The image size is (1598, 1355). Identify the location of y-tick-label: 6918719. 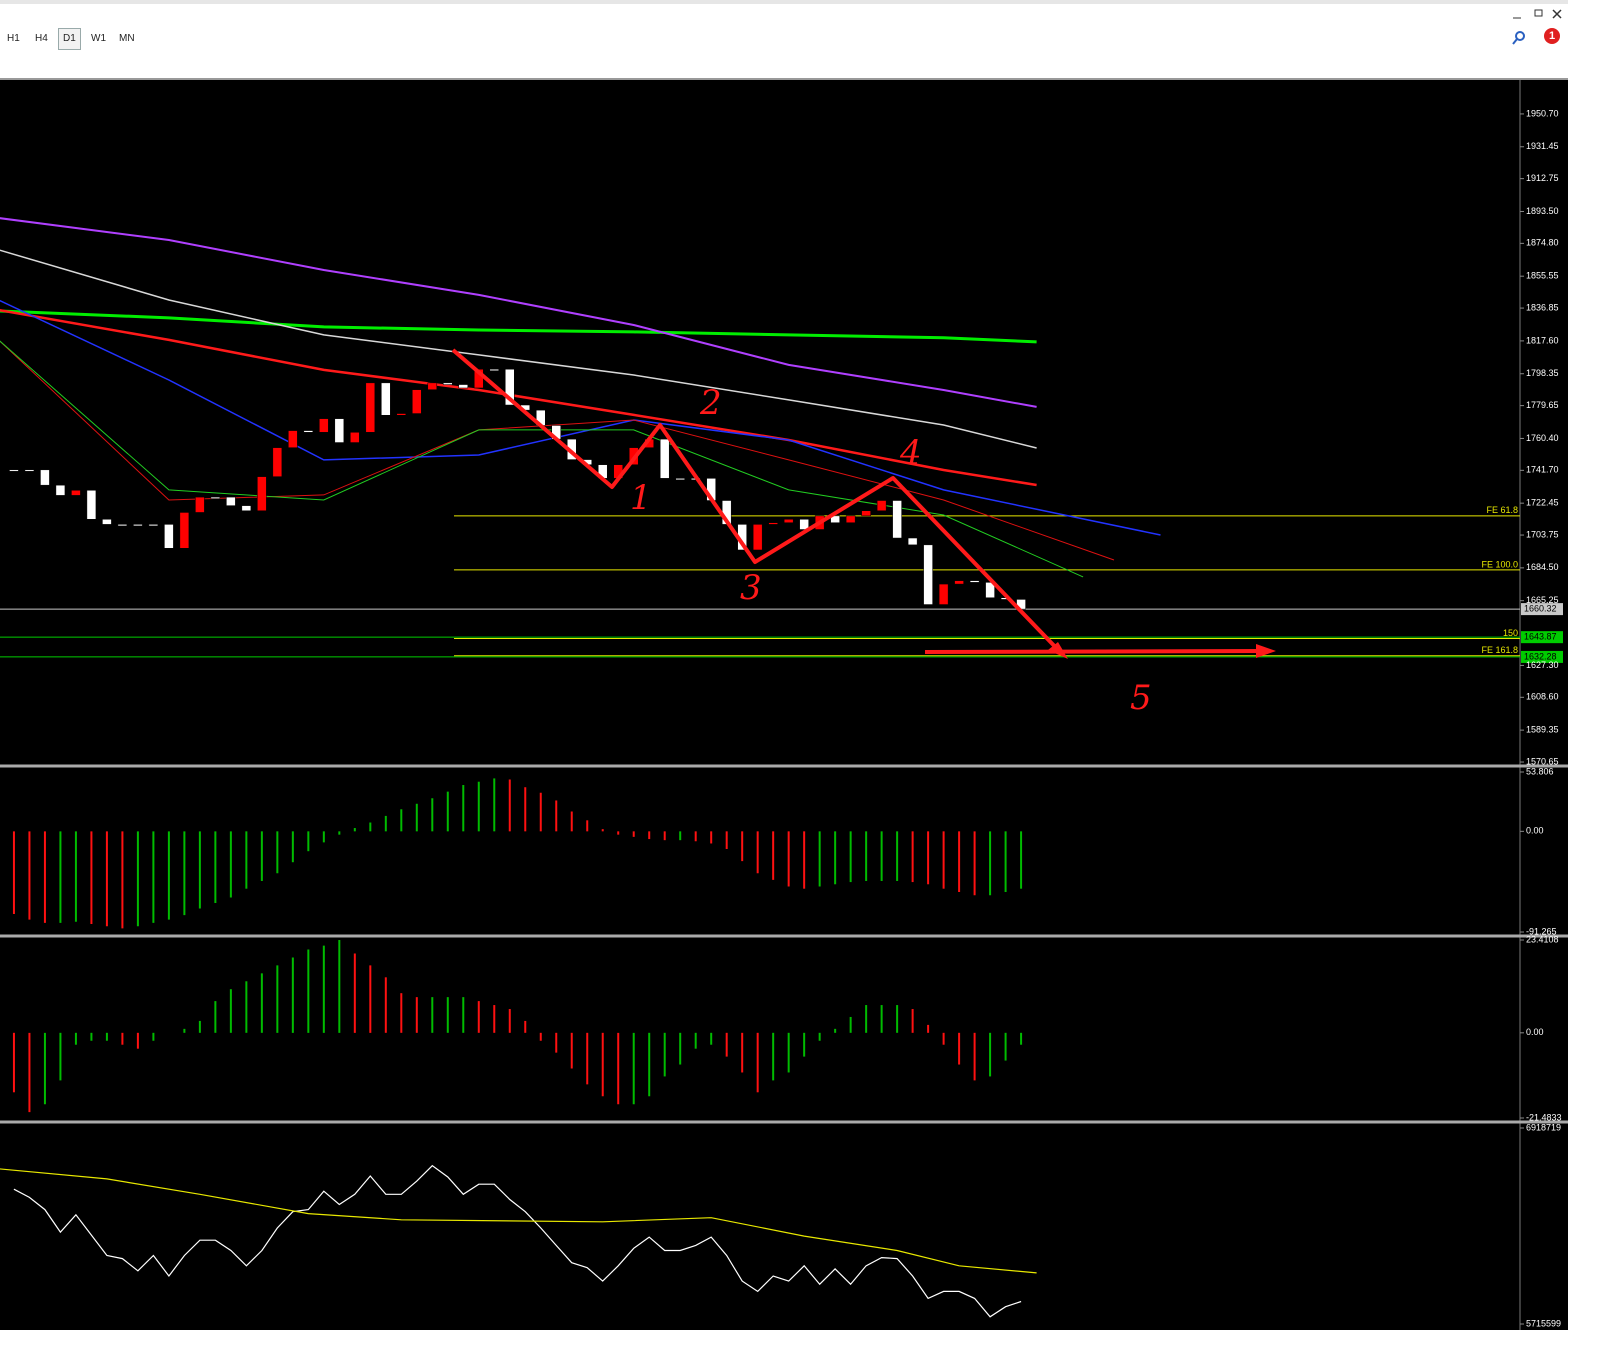
(1543, 1127).